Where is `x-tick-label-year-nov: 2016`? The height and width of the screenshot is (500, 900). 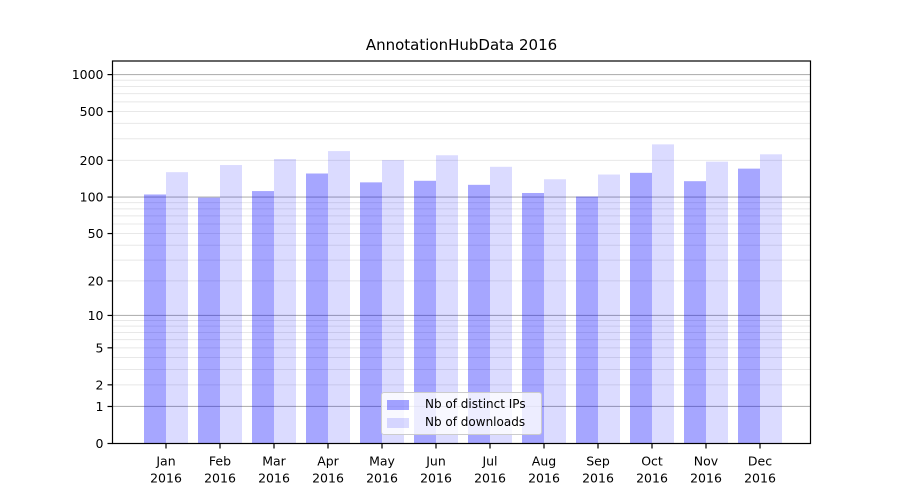 x-tick-label-year-nov: 2016 is located at coordinates (706, 478).